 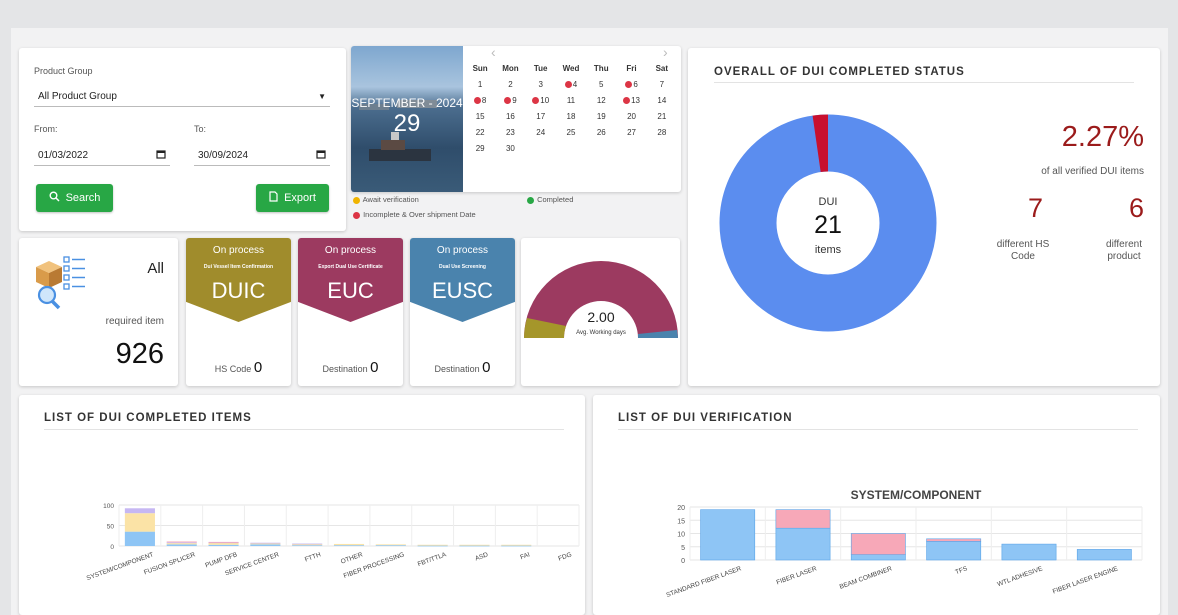 What do you see at coordinates (414, 214) in the screenshot?
I see `legend-incomplete: Incomplete & Over shipment Date` at bounding box center [414, 214].